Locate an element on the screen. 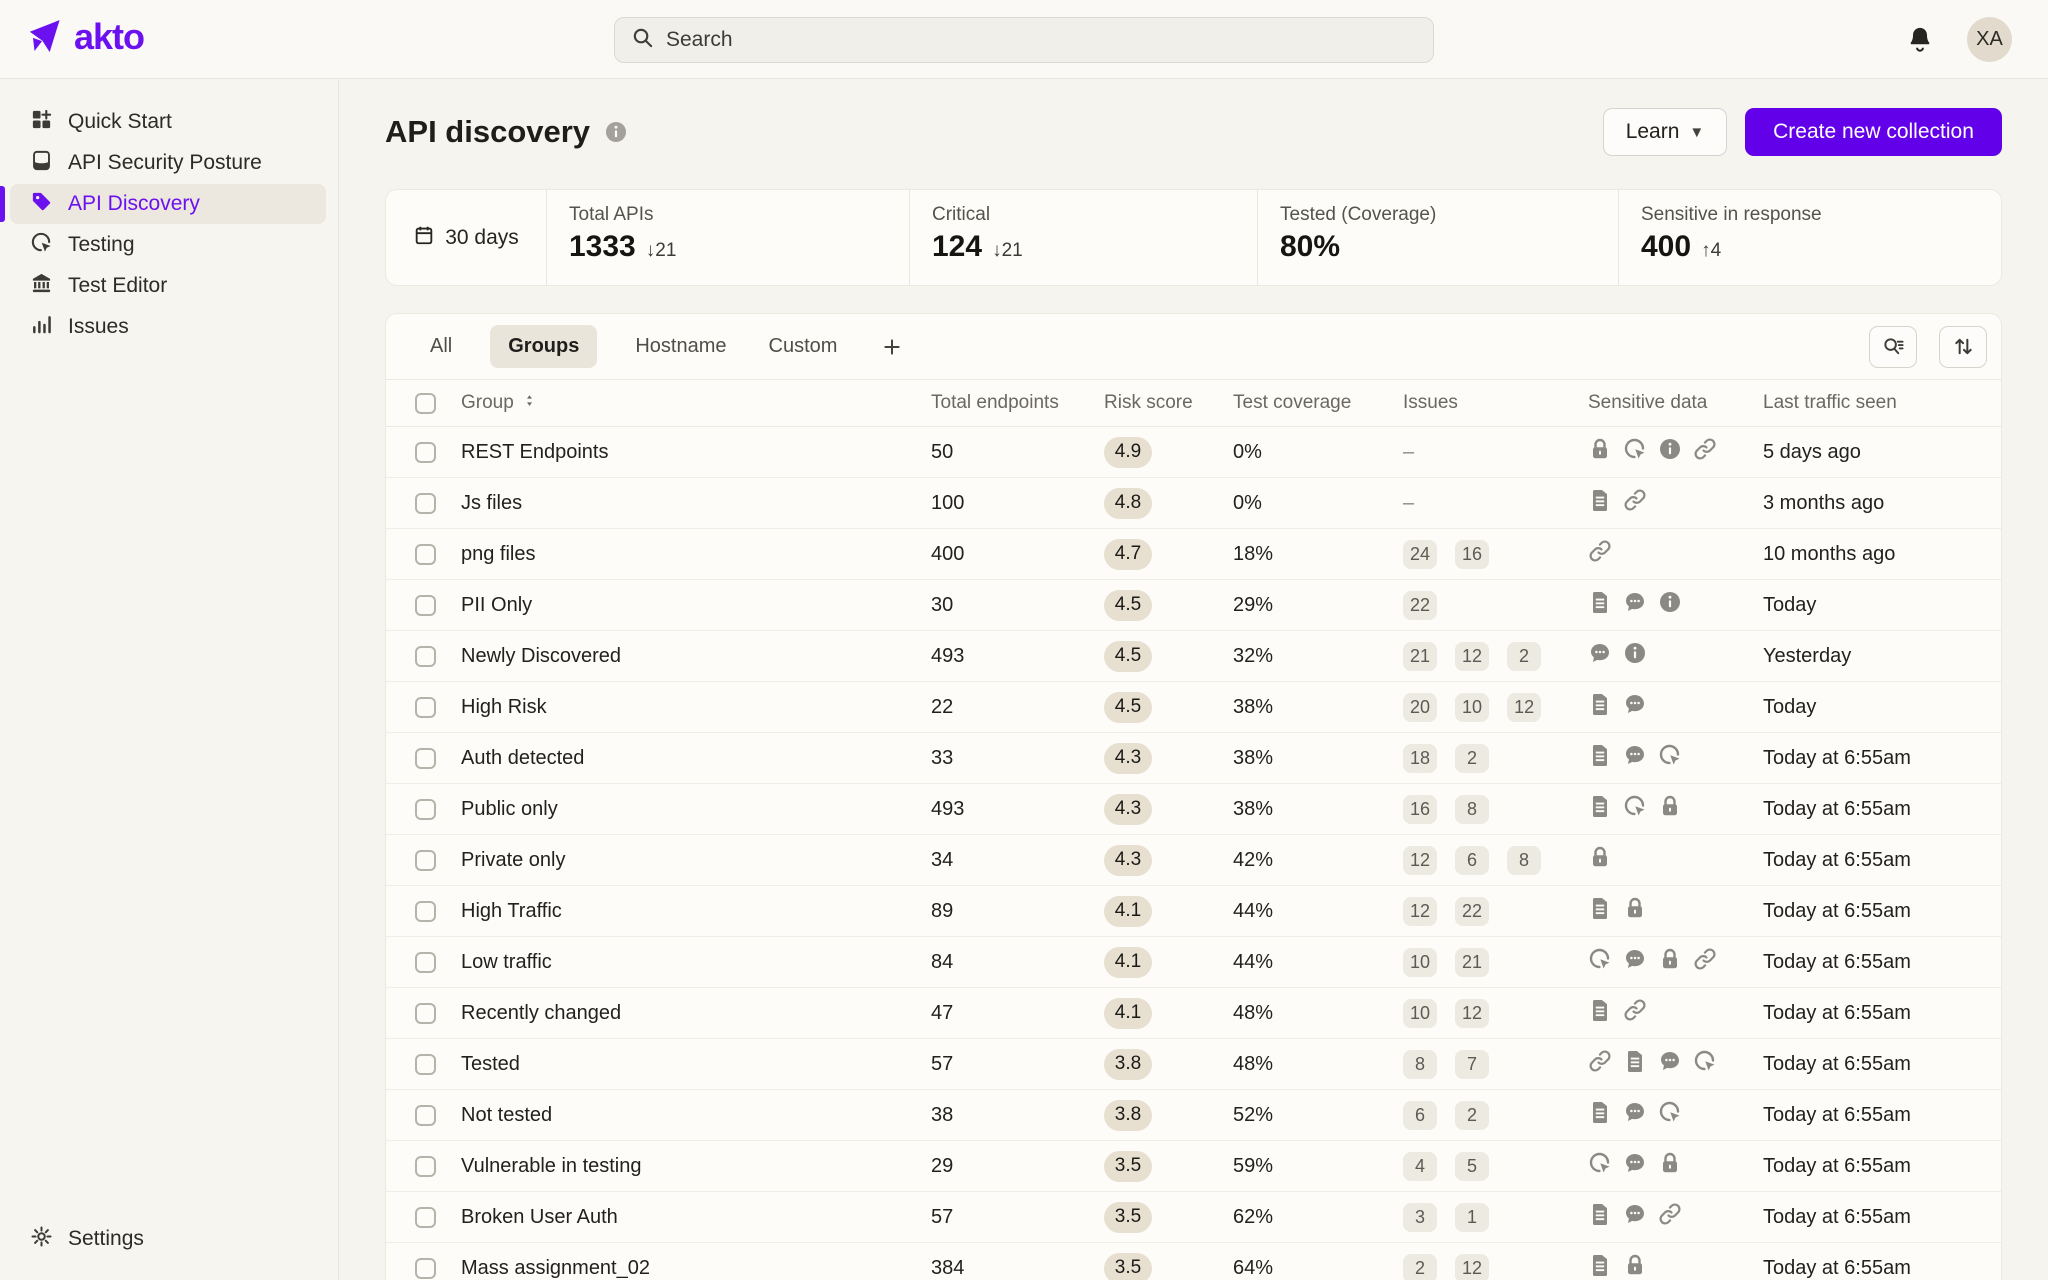 The height and width of the screenshot is (1280, 2048). group-name: Vulnerable in testing is located at coordinates (551, 1165).